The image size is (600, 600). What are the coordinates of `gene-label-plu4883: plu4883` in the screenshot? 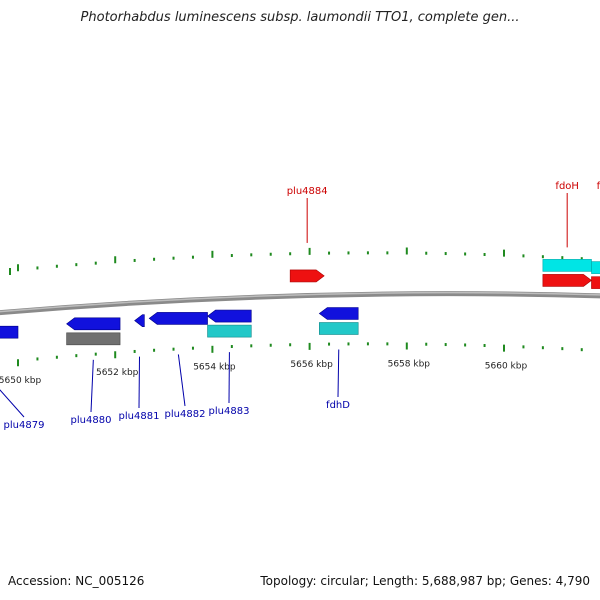 It's located at (229, 411).